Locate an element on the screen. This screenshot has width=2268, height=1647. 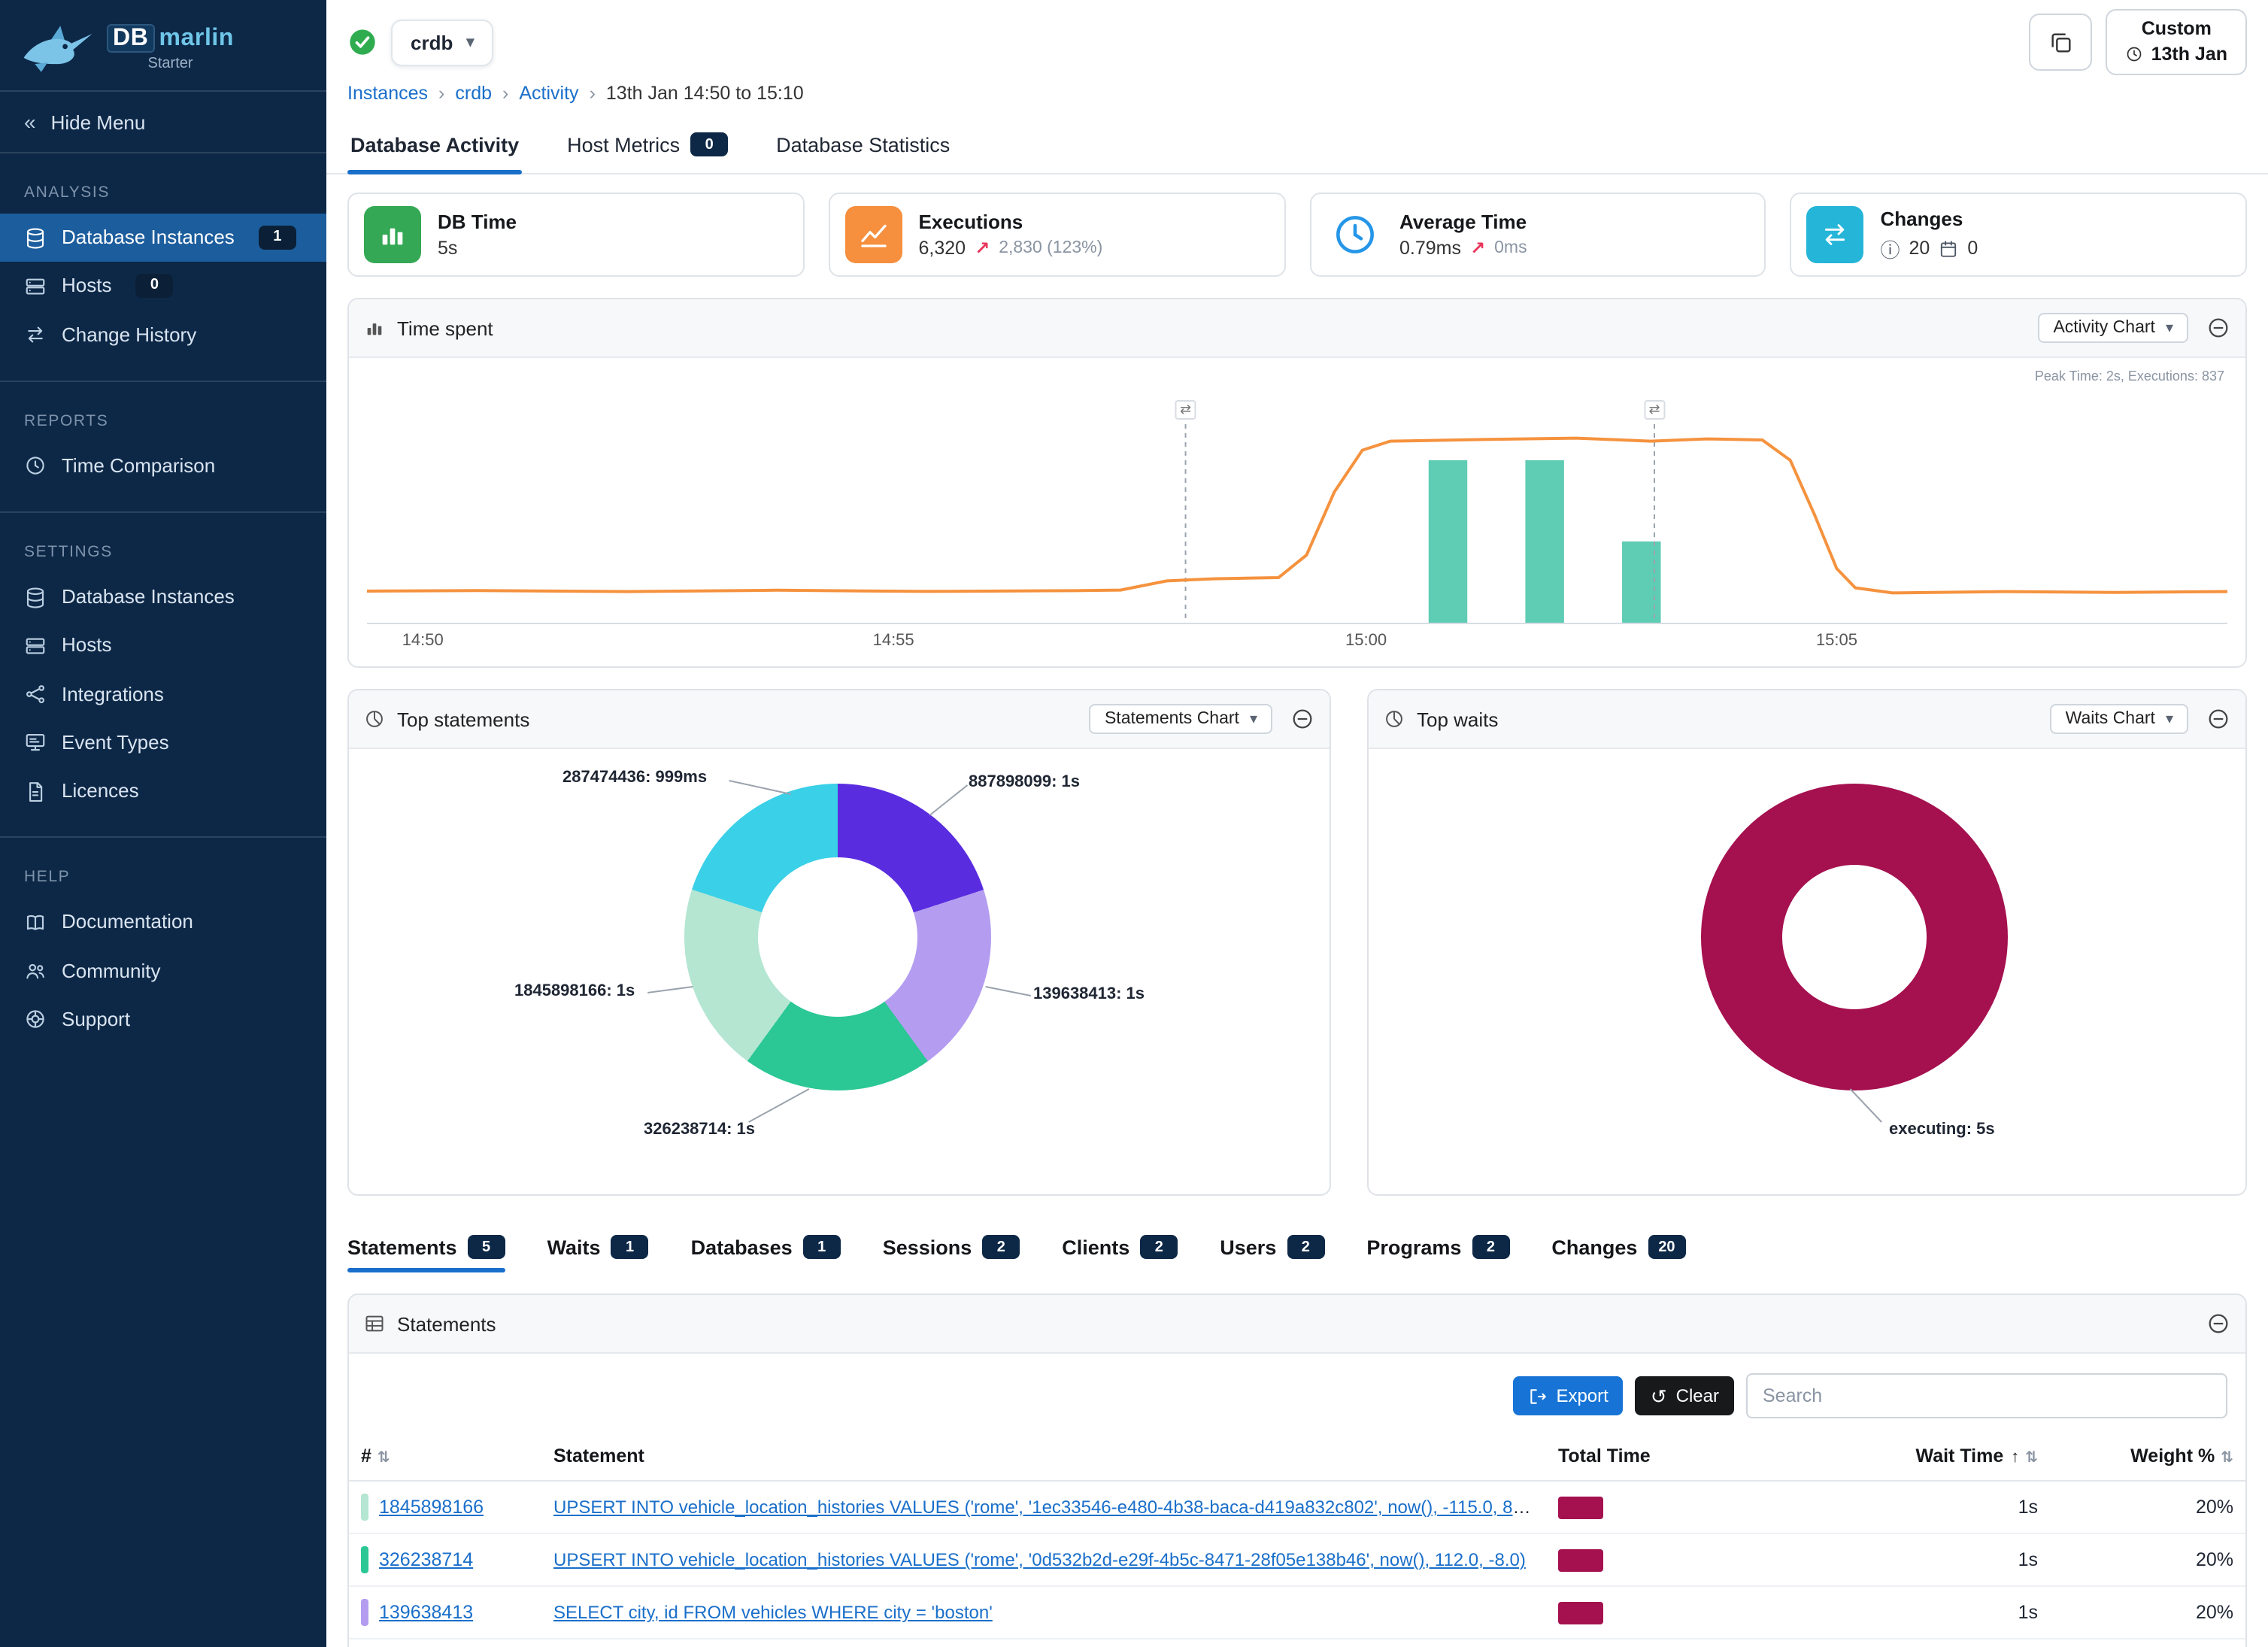
sidebar-item-label: Event Types is located at coordinates (116, 742).